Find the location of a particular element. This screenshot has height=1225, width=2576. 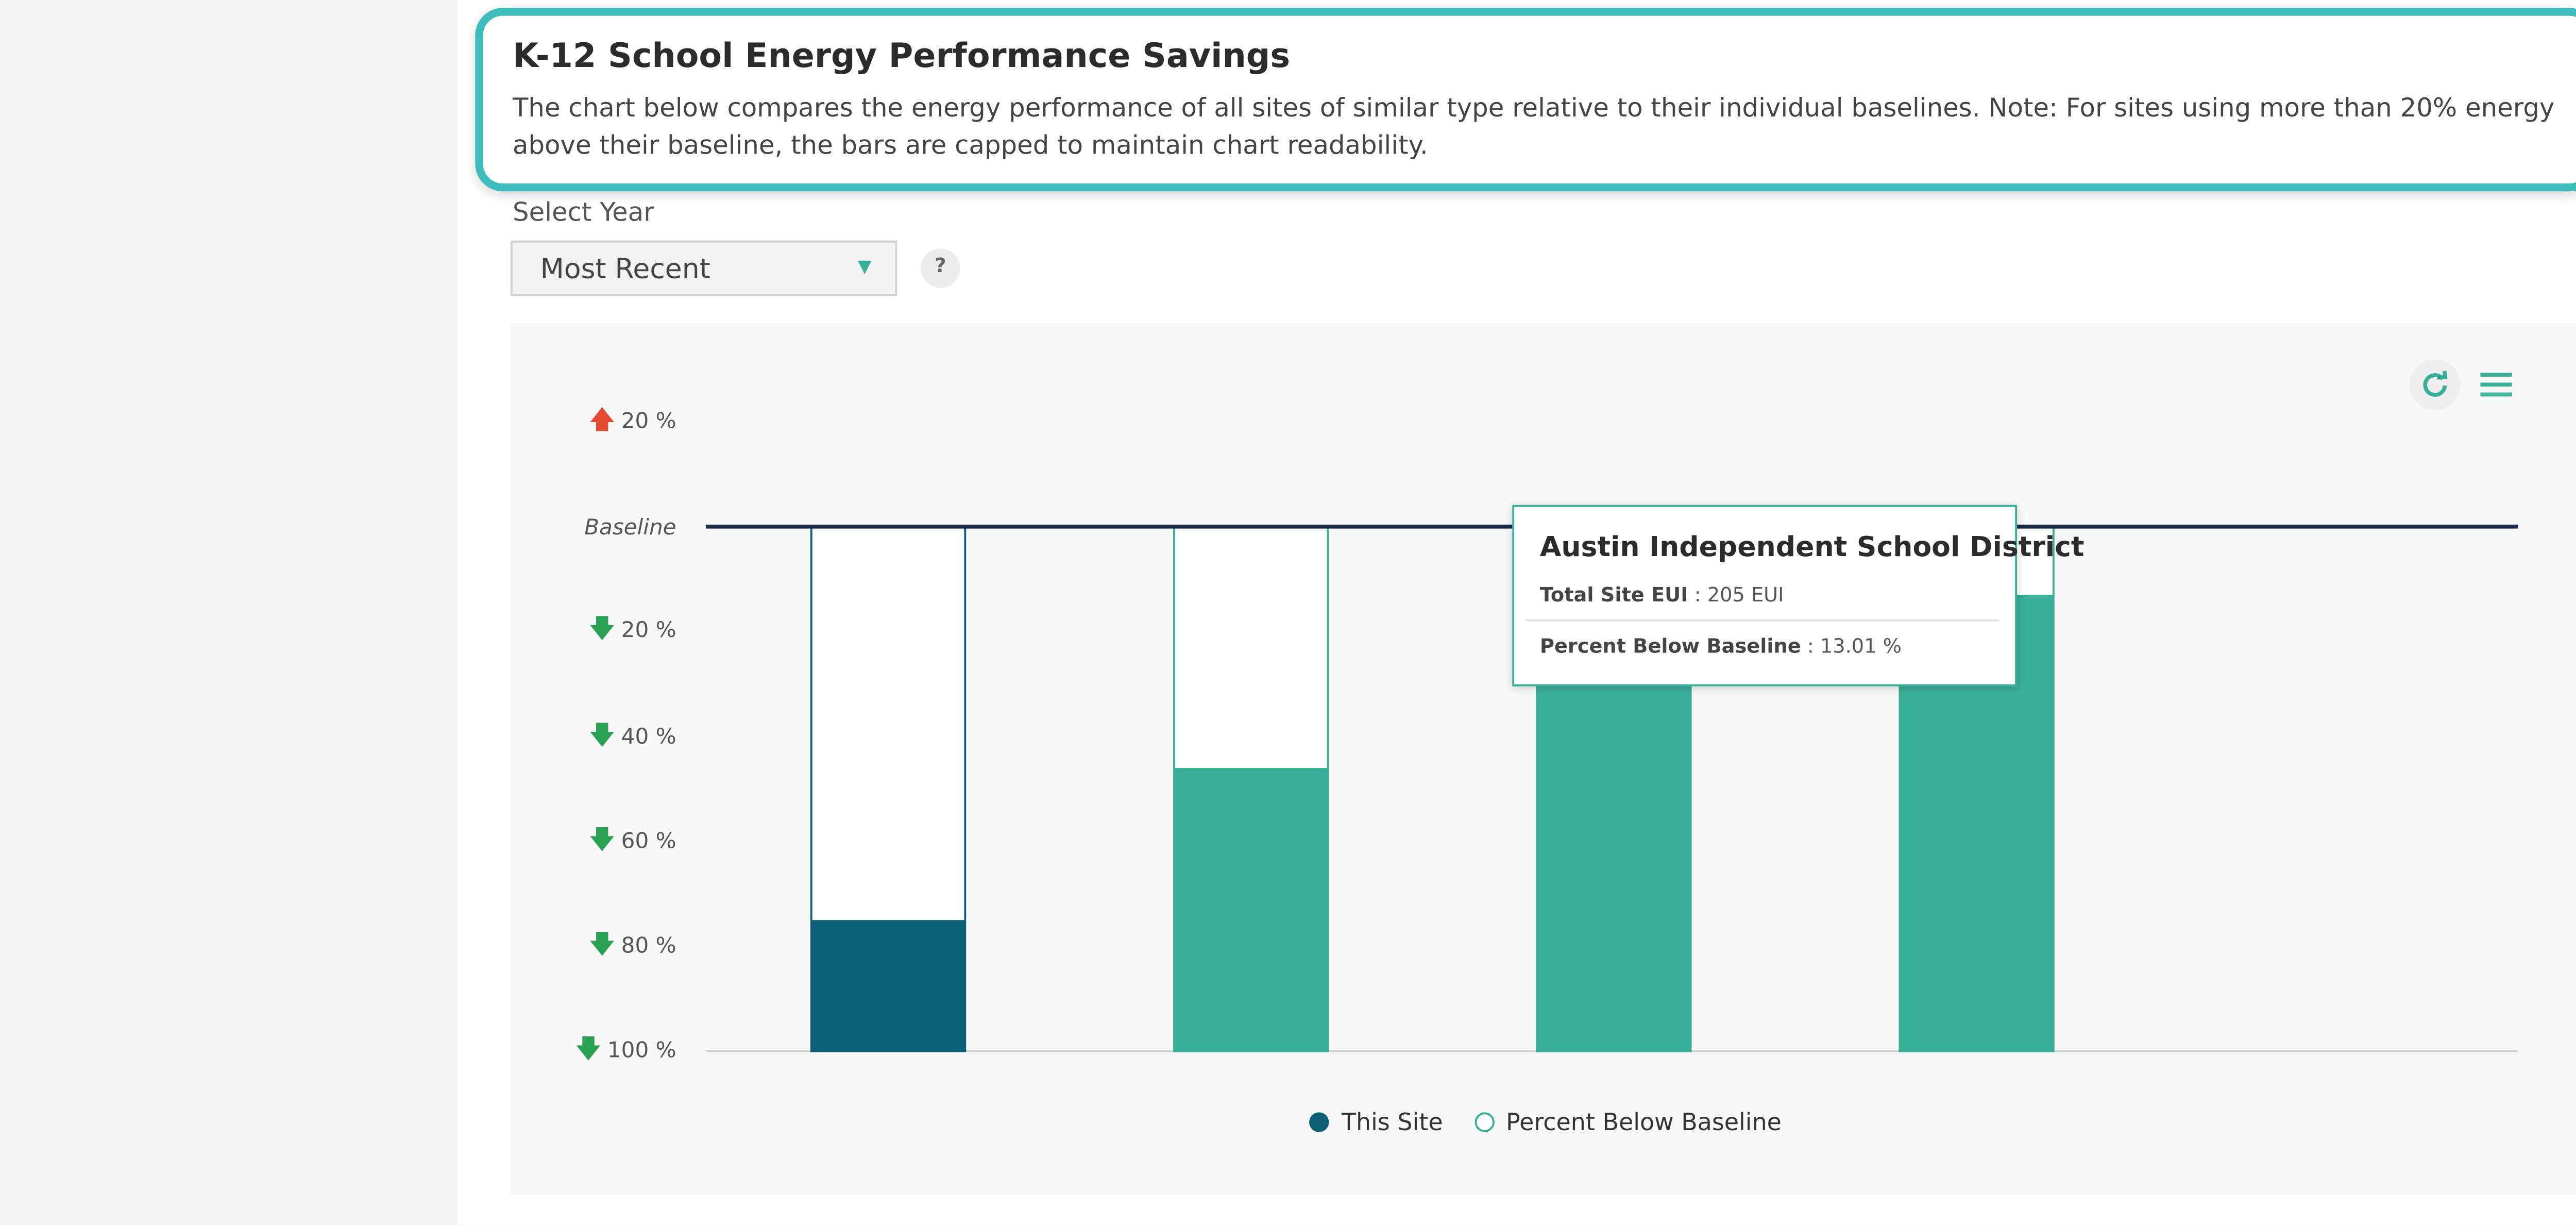

year-select: Most Recent ▼ is located at coordinates (704, 268).